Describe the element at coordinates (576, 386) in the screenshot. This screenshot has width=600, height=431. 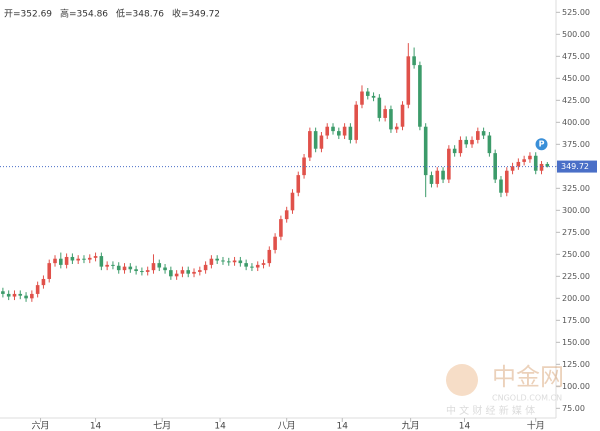
I see `y-tick-label: 100.00` at that location.